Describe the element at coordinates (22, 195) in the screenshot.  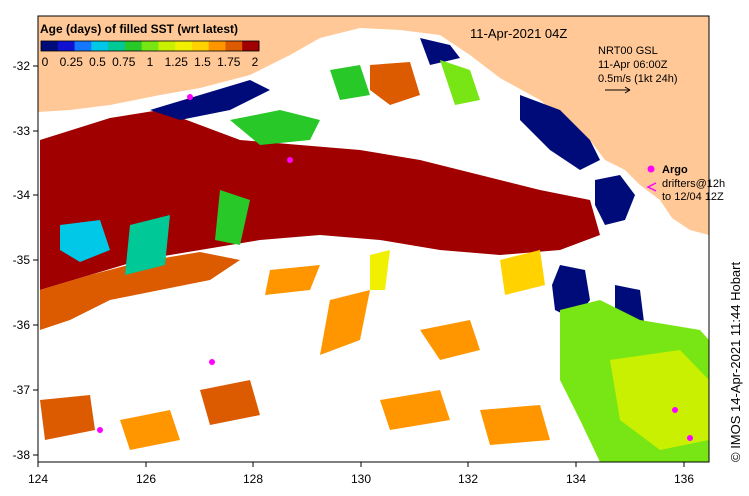
I see `y-tick-label: -34` at that location.